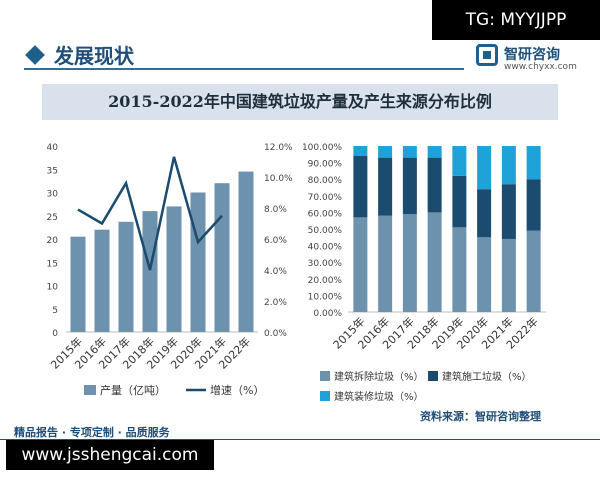  What do you see at coordinates (278, 179) in the screenshot?
I see `right-axis-tick-label: 10.0%` at bounding box center [278, 179].